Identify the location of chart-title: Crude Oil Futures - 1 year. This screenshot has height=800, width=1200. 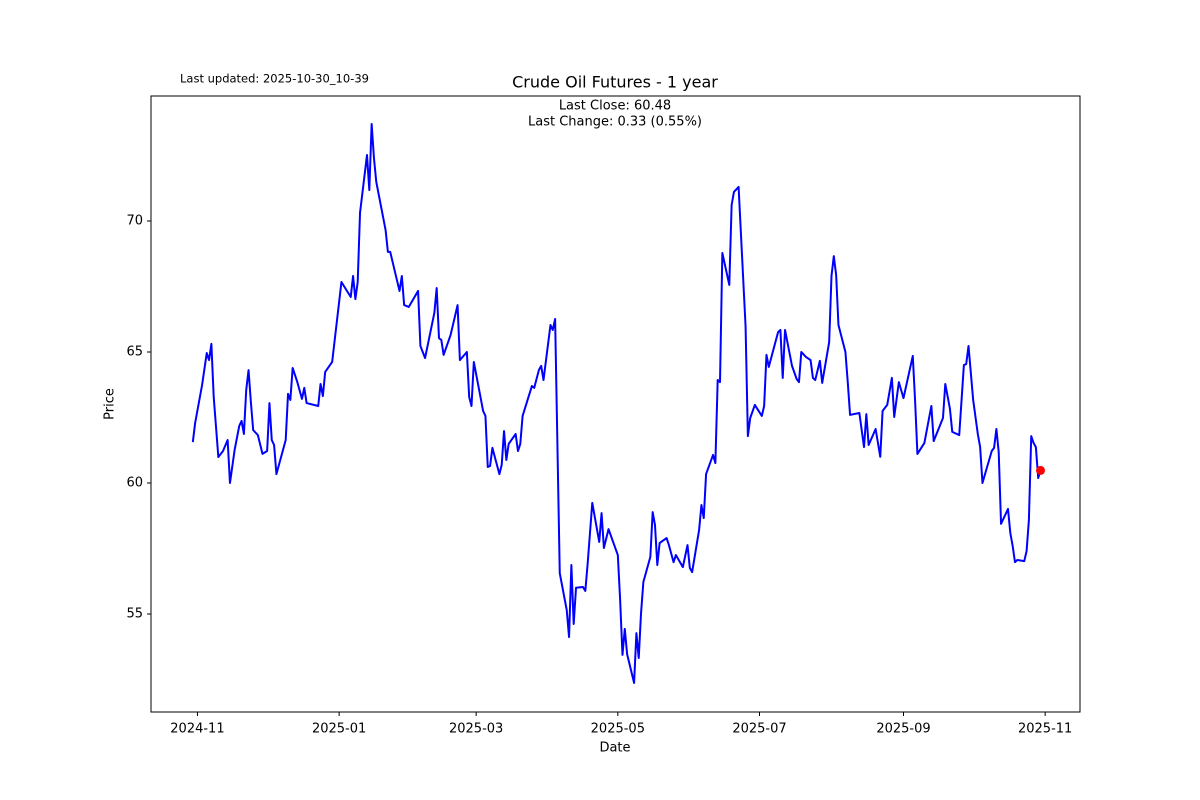
(615, 82).